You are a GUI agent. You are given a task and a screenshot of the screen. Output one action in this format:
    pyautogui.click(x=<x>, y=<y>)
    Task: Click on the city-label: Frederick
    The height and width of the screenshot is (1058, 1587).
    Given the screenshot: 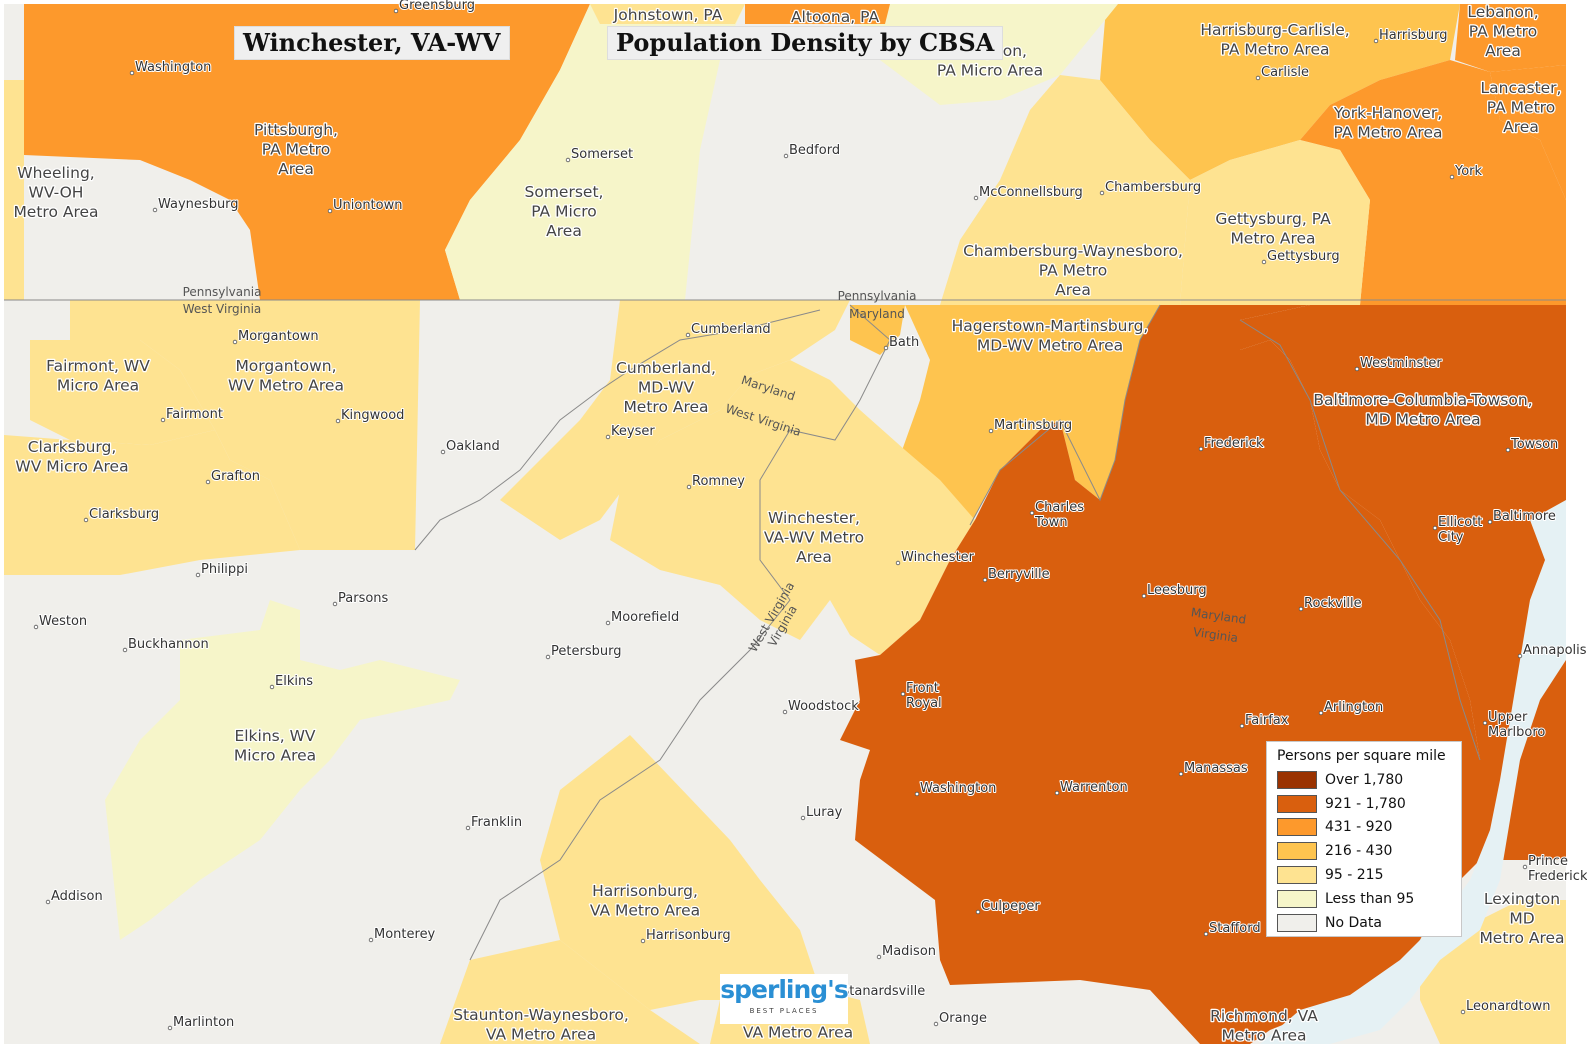 What is the action you would take?
    pyautogui.click(x=1557, y=876)
    